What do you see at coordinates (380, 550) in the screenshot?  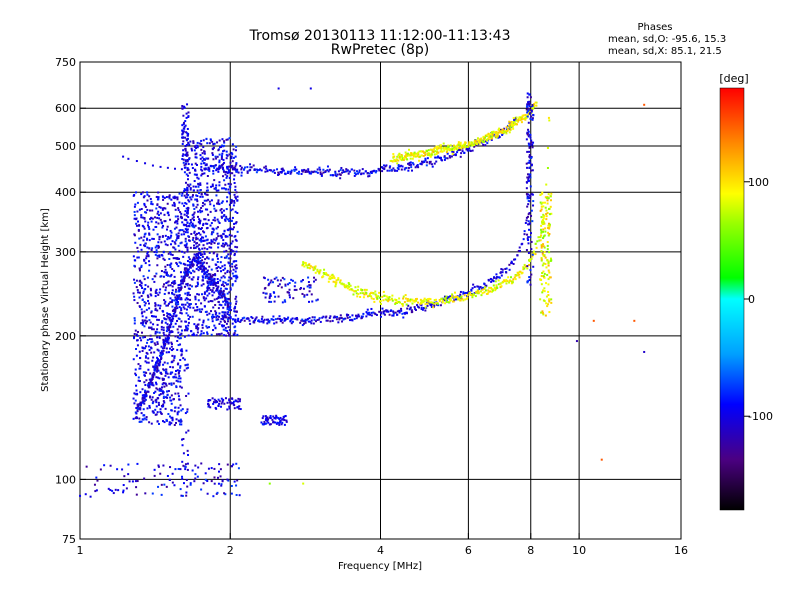 I see `x-tick-label: 4` at bounding box center [380, 550].